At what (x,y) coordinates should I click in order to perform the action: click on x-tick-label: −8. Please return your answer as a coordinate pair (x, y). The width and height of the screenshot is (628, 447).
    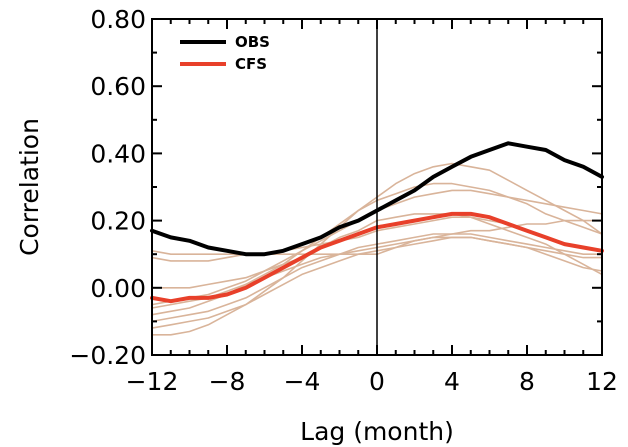
    Looking at the image, I should click on (227, 381).